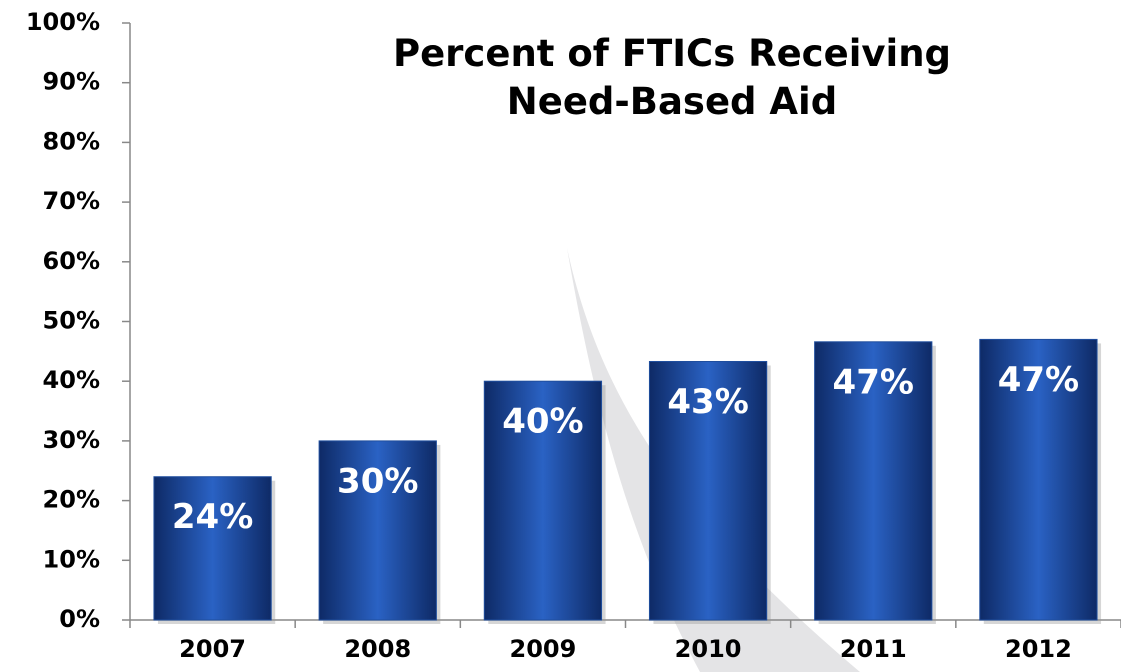 The height and width of the screenshot is (672, 1121). Describe the element at coordinates (543, 649) in the screenshot. I see `x-tick-label: 2009` at that location.